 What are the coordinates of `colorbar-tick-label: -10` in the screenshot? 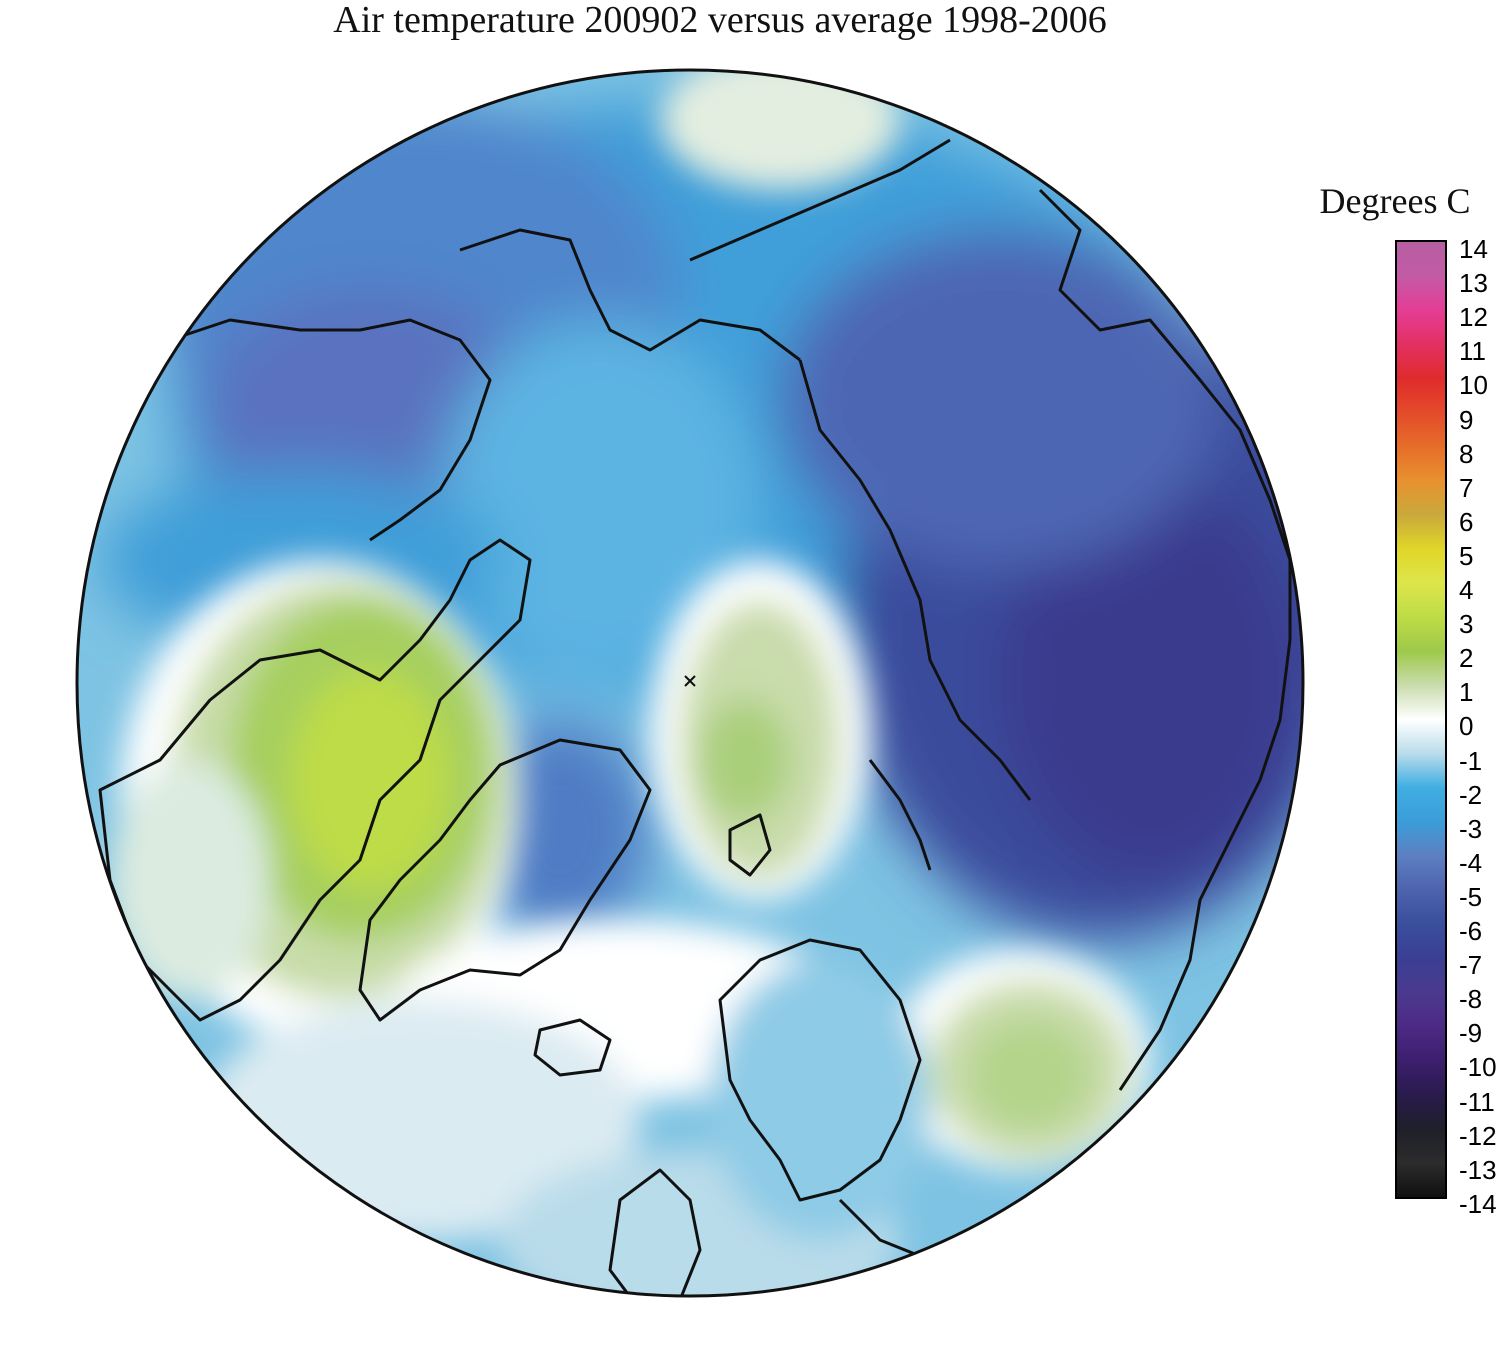 It's located at (1478, 1067).